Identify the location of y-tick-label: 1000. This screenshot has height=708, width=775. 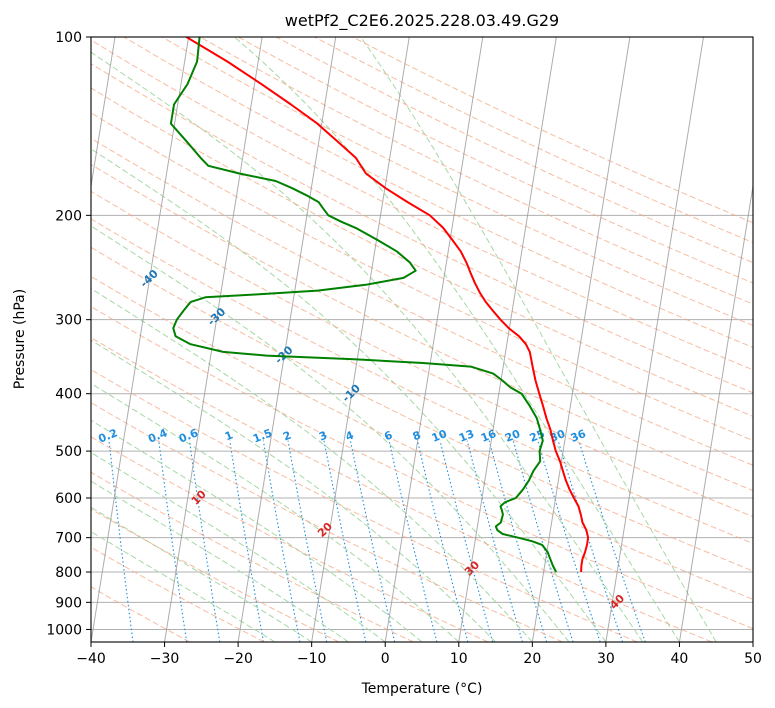
(64, 630).